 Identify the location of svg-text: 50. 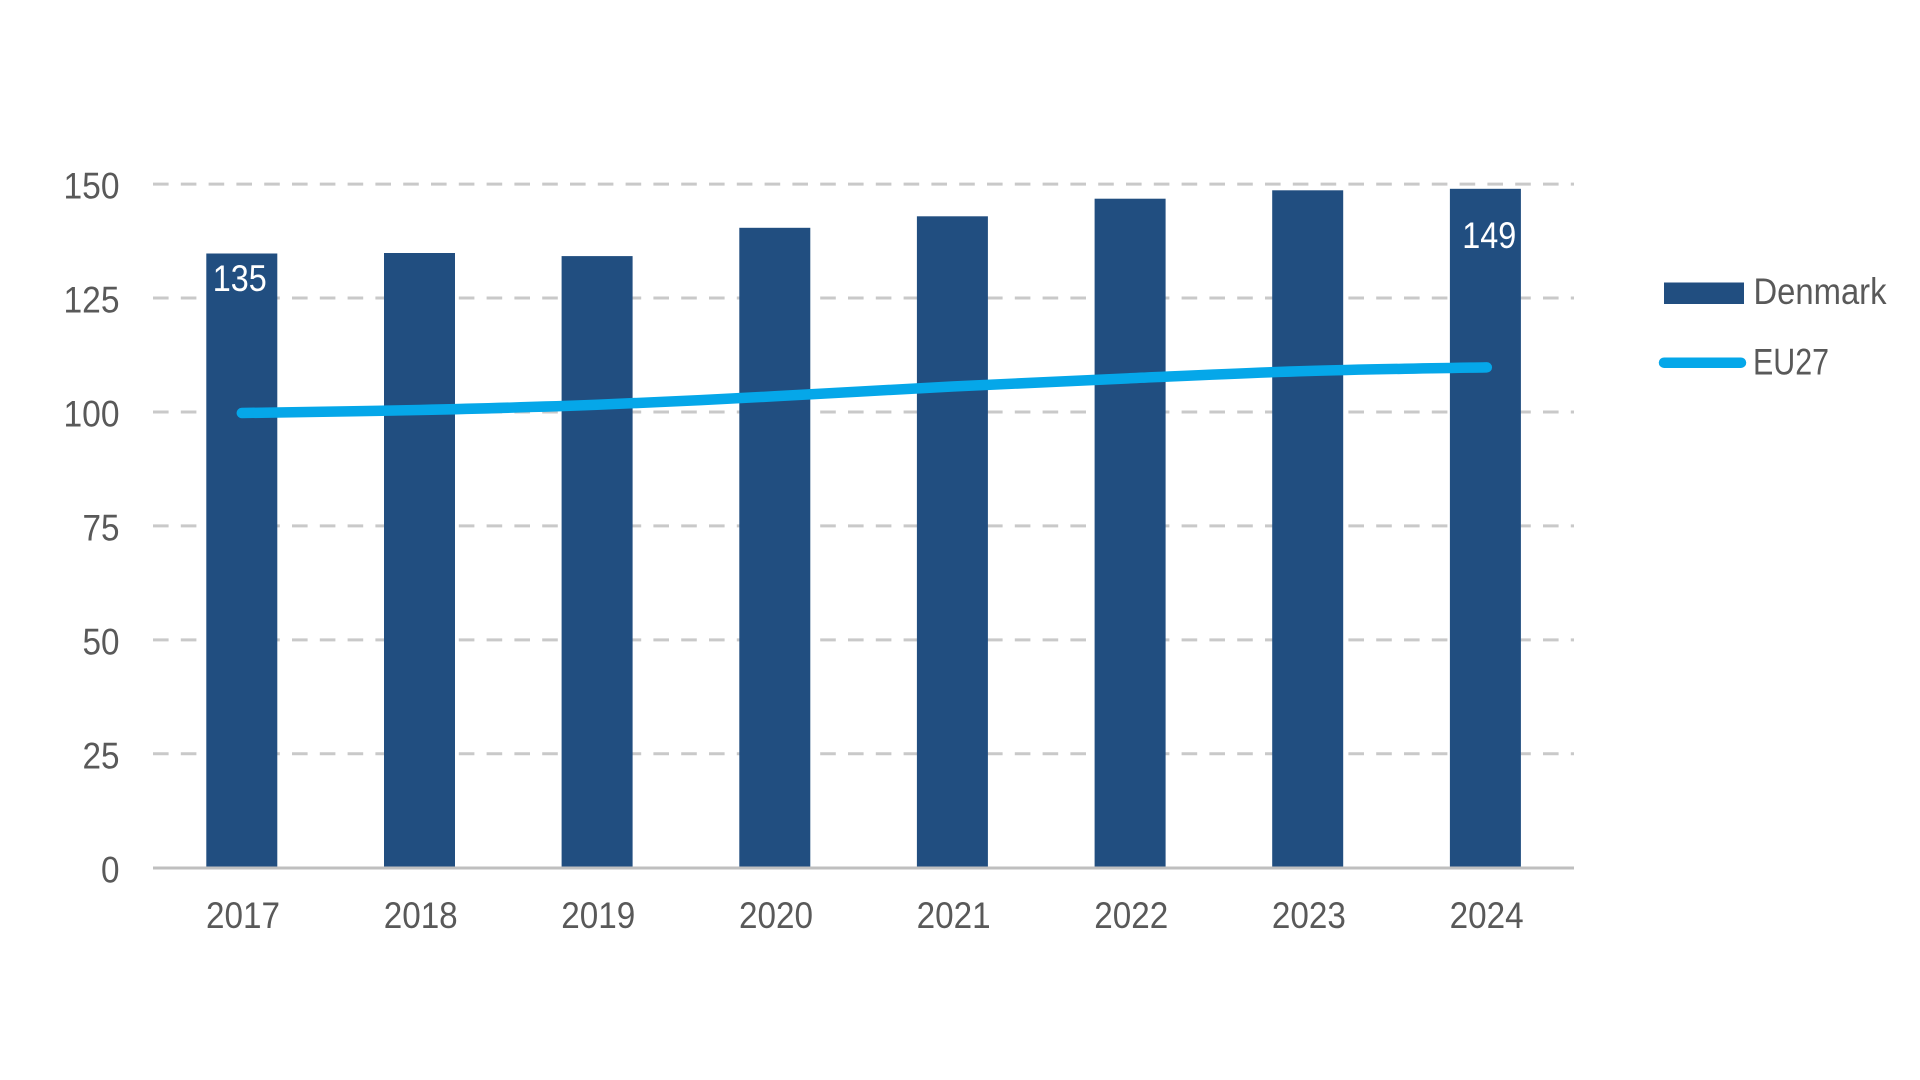
(101, 641).